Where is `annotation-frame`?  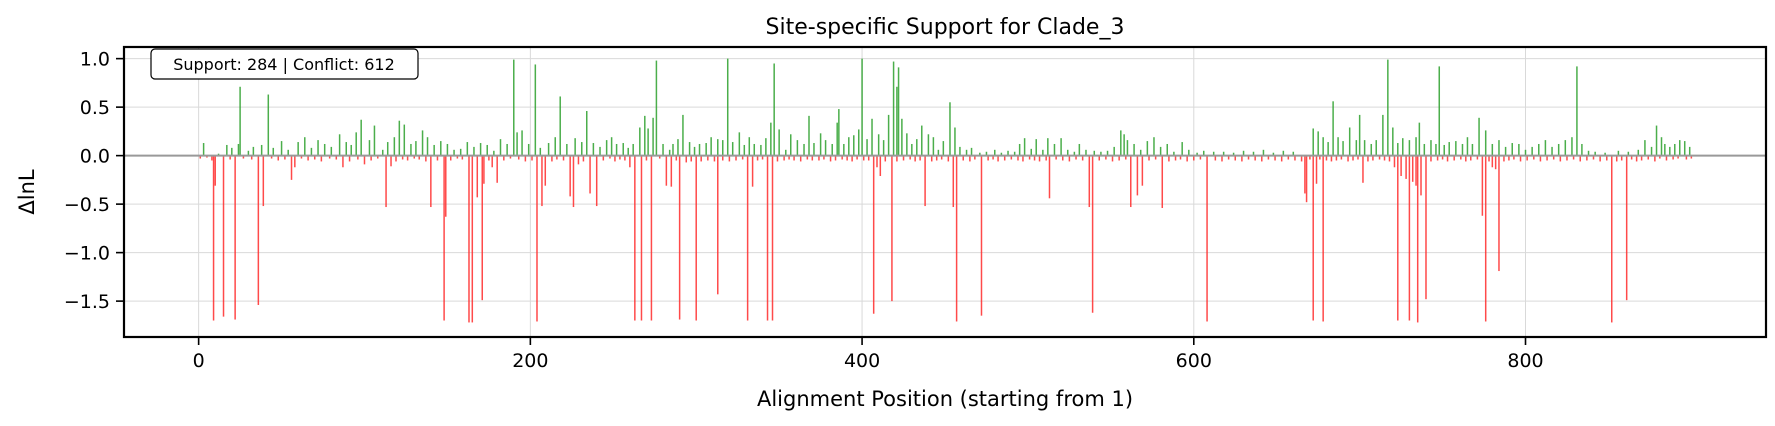
annotation-frame is located at coordinates (284, 64).